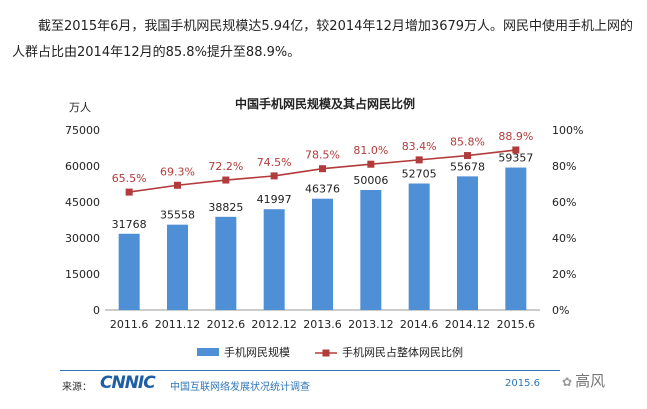 Image resolution: width=647 pixels, height=409 pixels. Describe the element at coordinates (274, 199) in the screenshot. I see `bar-value-label: 41997` at that location.